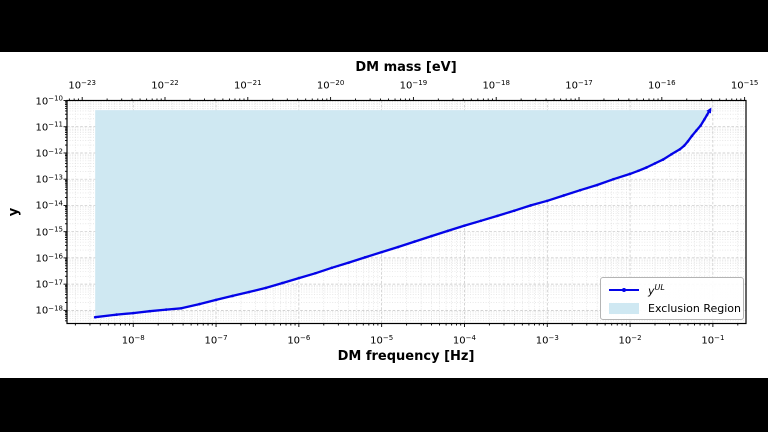 This screenshot has width=768, height=432. What do you see at coordinates (673, 290) in the screenshot?
I see `legend-entry-upper-limit: yUL` at bounding box center [673, 290].